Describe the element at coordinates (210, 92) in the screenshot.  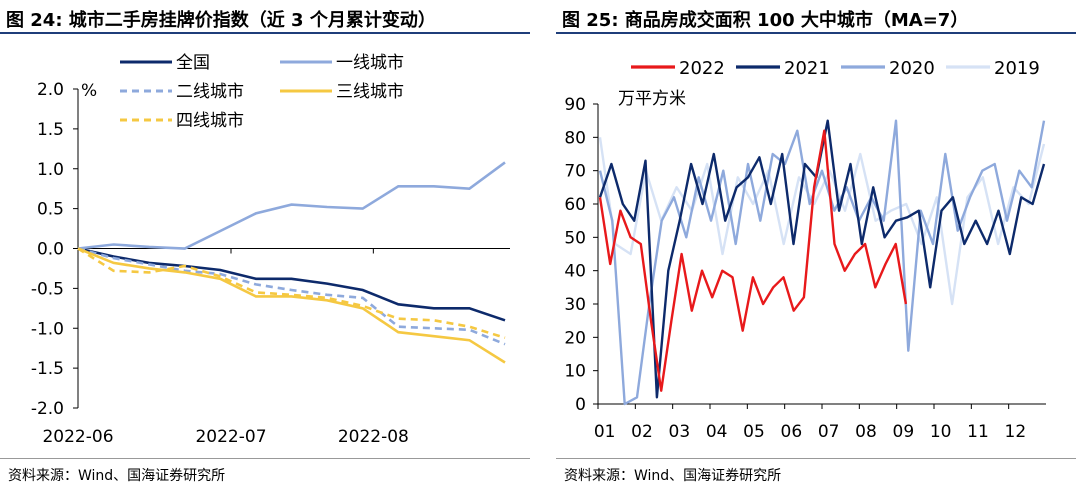
I see `legend-label: 二线城市` at that location.